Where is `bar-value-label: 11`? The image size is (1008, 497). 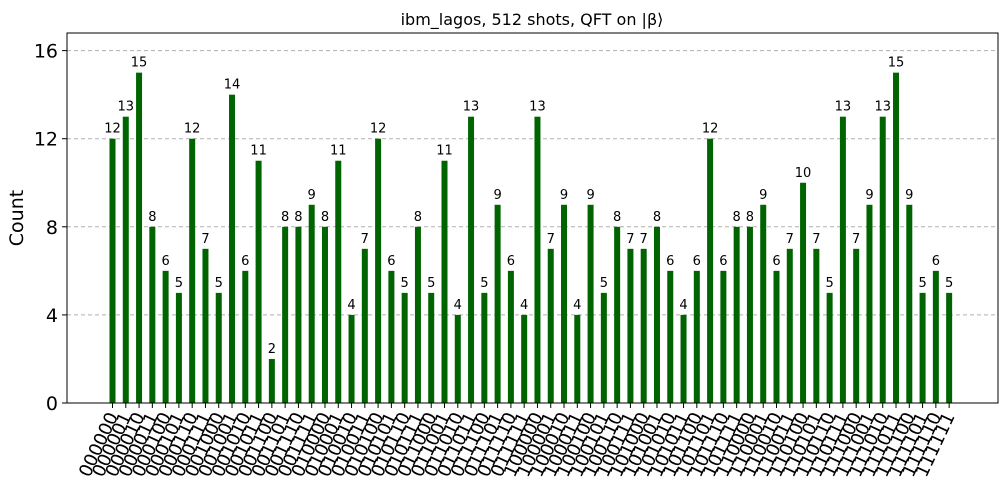 bar-value-label: 11 is located at coordinates (338, 151).